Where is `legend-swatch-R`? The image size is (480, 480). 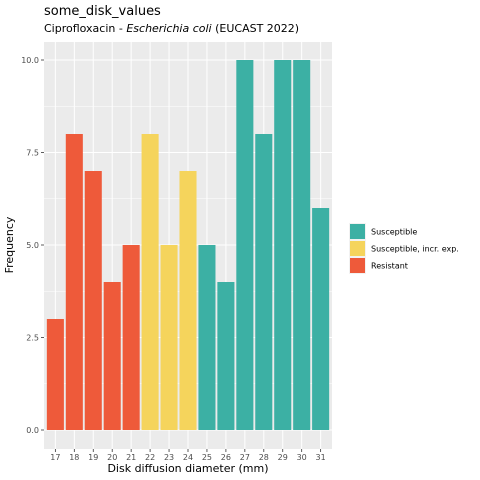
legend-swatch-R is located at coordinates (357, 265).